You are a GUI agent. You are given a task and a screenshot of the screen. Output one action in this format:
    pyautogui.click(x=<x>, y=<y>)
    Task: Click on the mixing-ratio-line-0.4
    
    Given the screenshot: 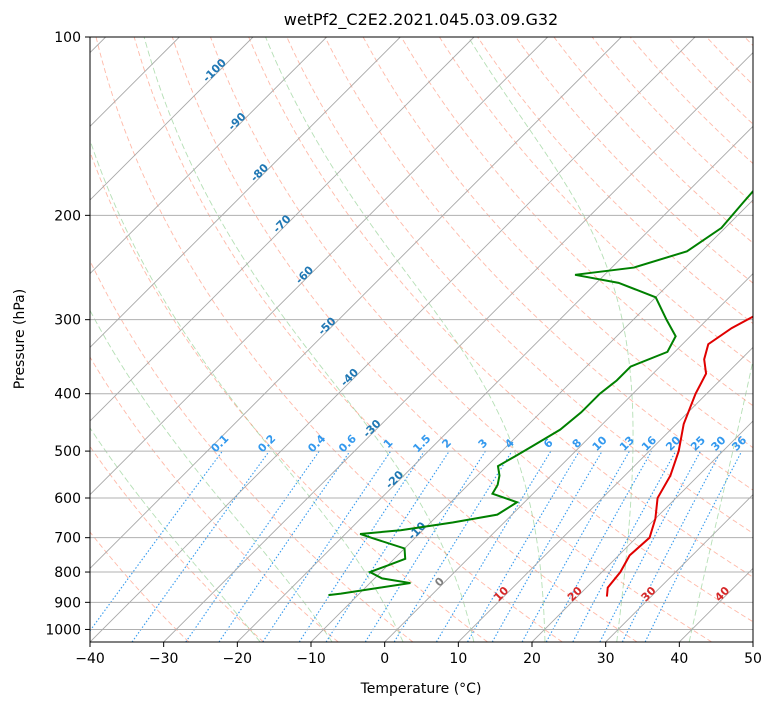 What is the action you would take?
    pyautogui.click(x=252, y=546)
    